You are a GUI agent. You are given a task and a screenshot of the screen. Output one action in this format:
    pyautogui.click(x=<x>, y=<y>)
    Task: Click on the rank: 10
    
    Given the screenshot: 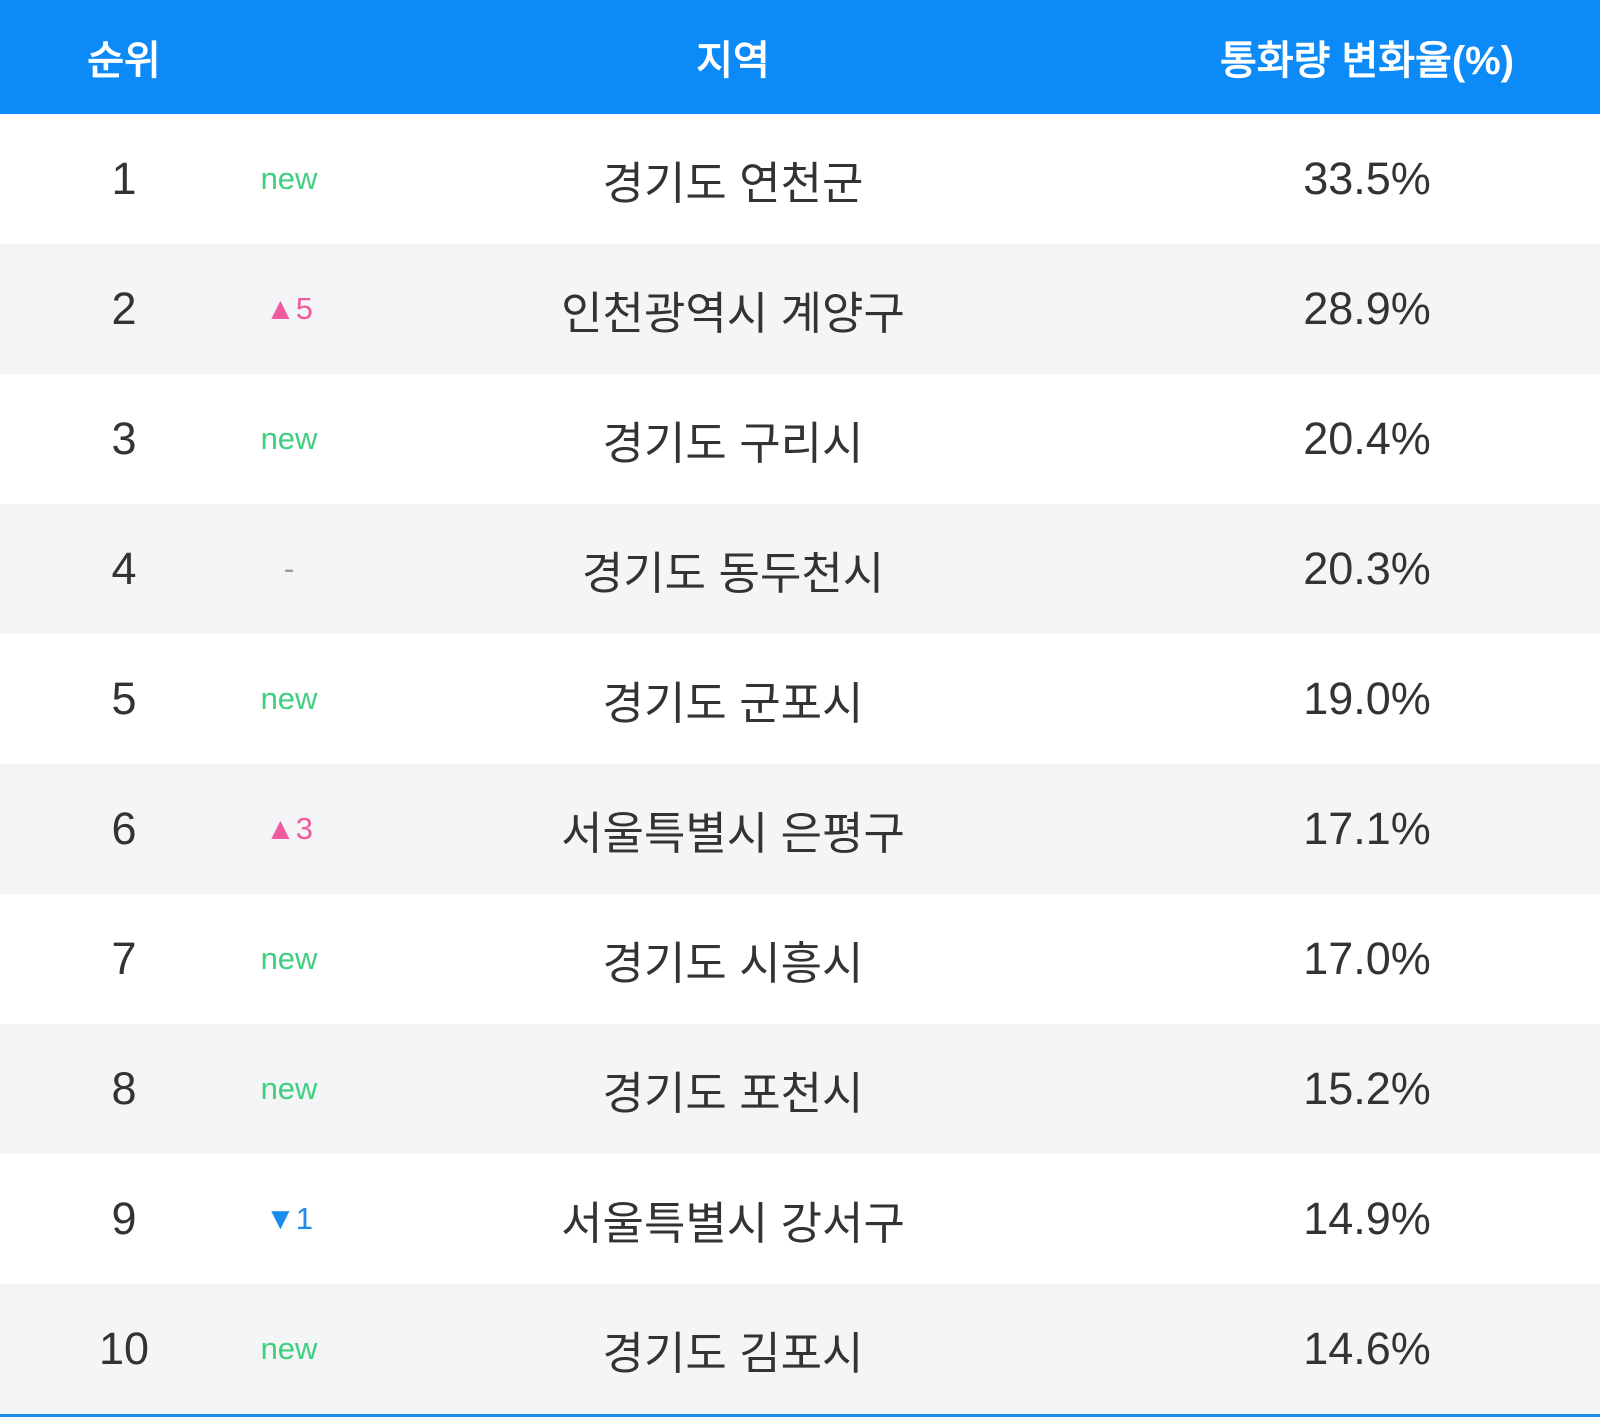 What is the action you would take?
    pyautogui.click(x=124, y=1348)
    